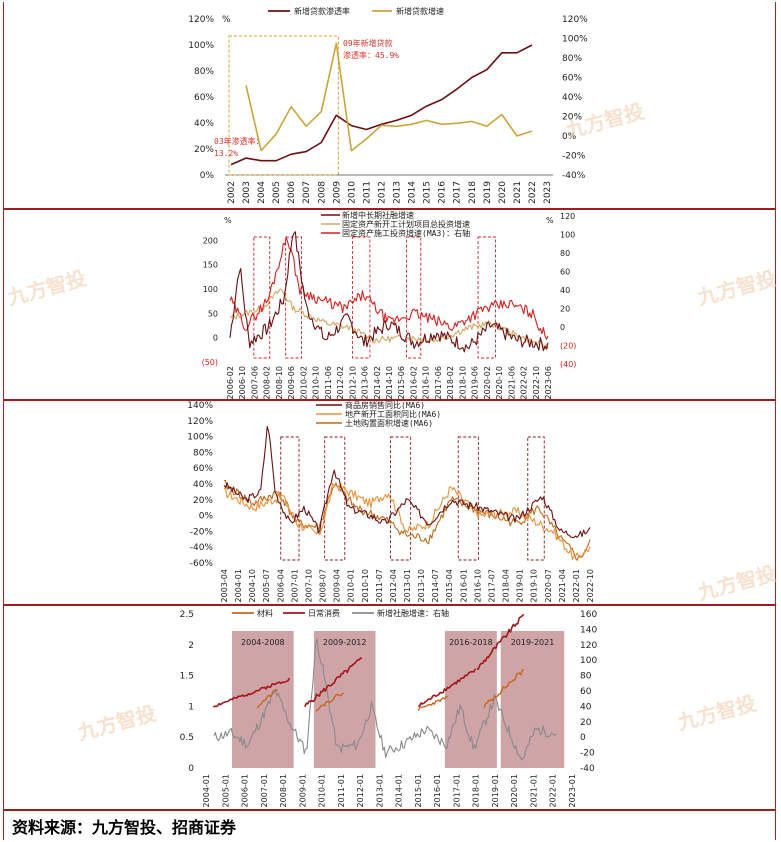 The height and width of the screenshot is (842, 781). What do you see at coordinates (200, 422) in the screenshot?
I see `y-tick: 120%` at bounding box center [200, 422].